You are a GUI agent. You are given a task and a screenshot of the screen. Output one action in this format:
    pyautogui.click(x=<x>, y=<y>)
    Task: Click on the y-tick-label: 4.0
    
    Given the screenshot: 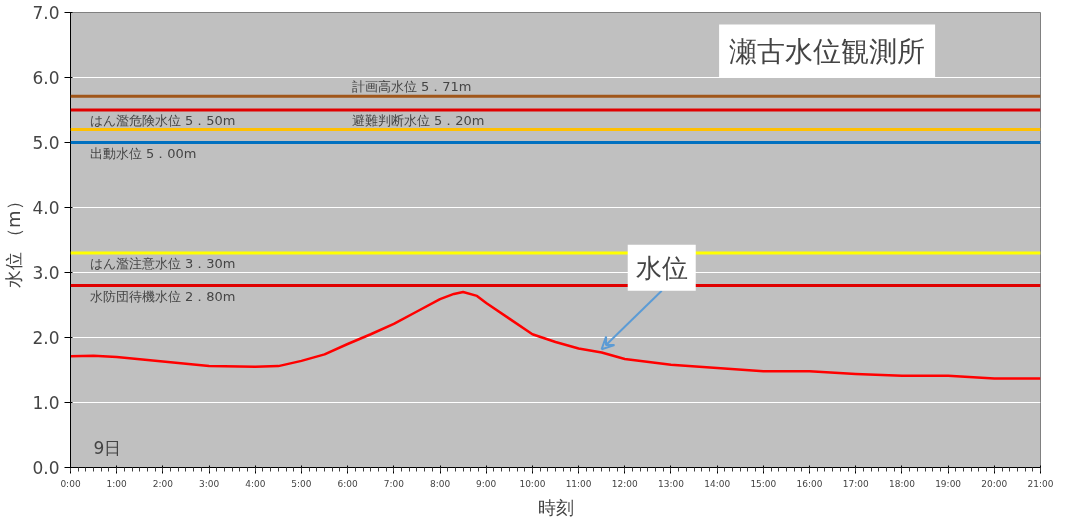 What is the action you would take?
    pyautogui.click(x=46, y=208)
    